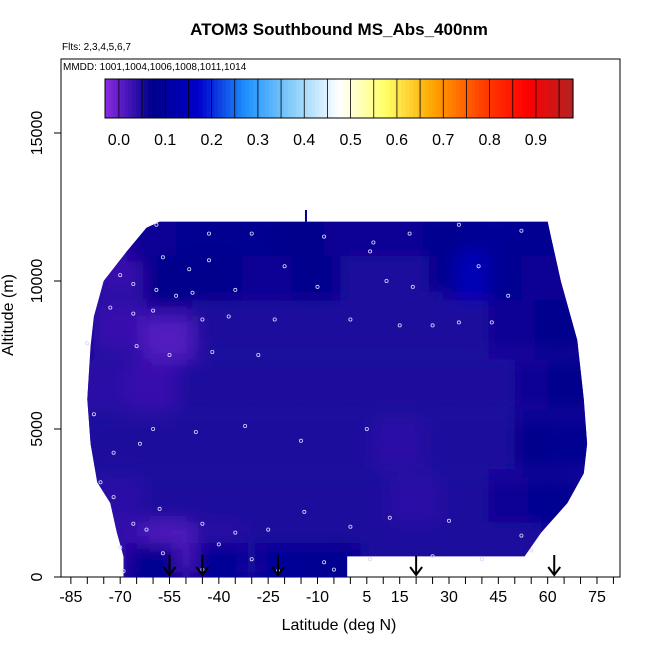 The image size is (650, 650). Describe the element at coordinates (449, 597) in the screenshot. I see `x-tick-label: 30` at that location.